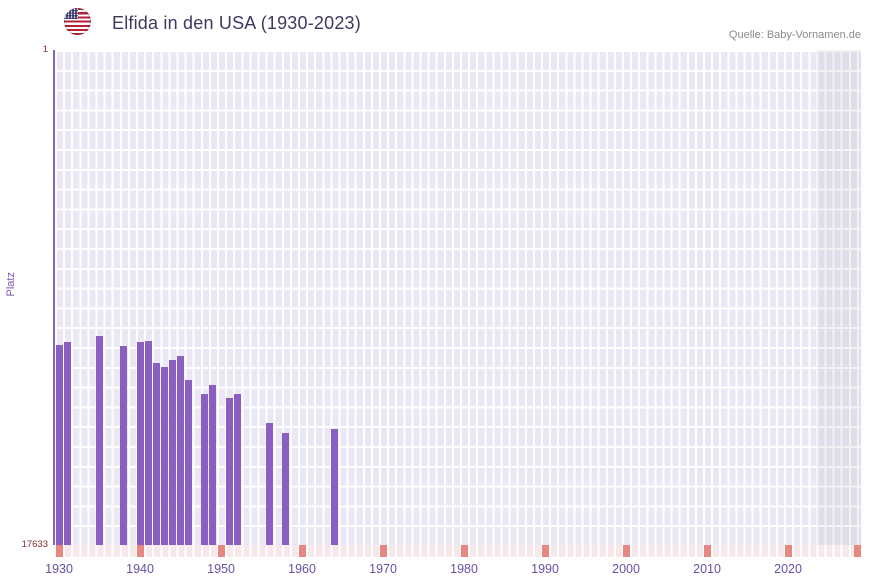 This screenshot has height=587, width=873. What do you see at coordinates (59, 569) in the screenshot?
I see `x-label-1930: 1930` at bounding box center [59, 569].